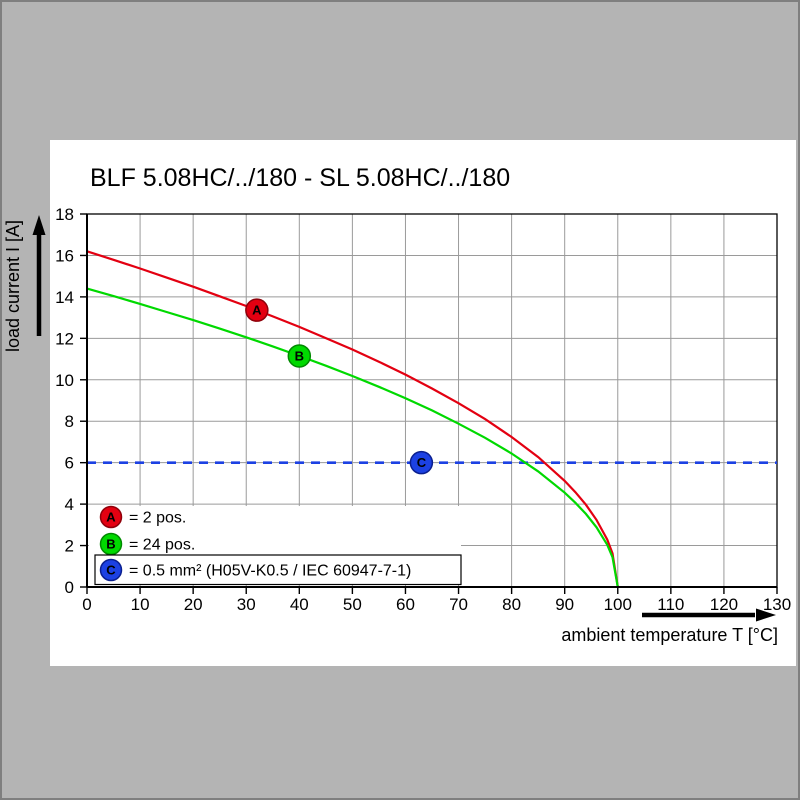 The height and width of the screenshot is (800, 800). Describe the element at coordinates (39, 275) in the screenshot. I see `y-axis-arrow` at that location.